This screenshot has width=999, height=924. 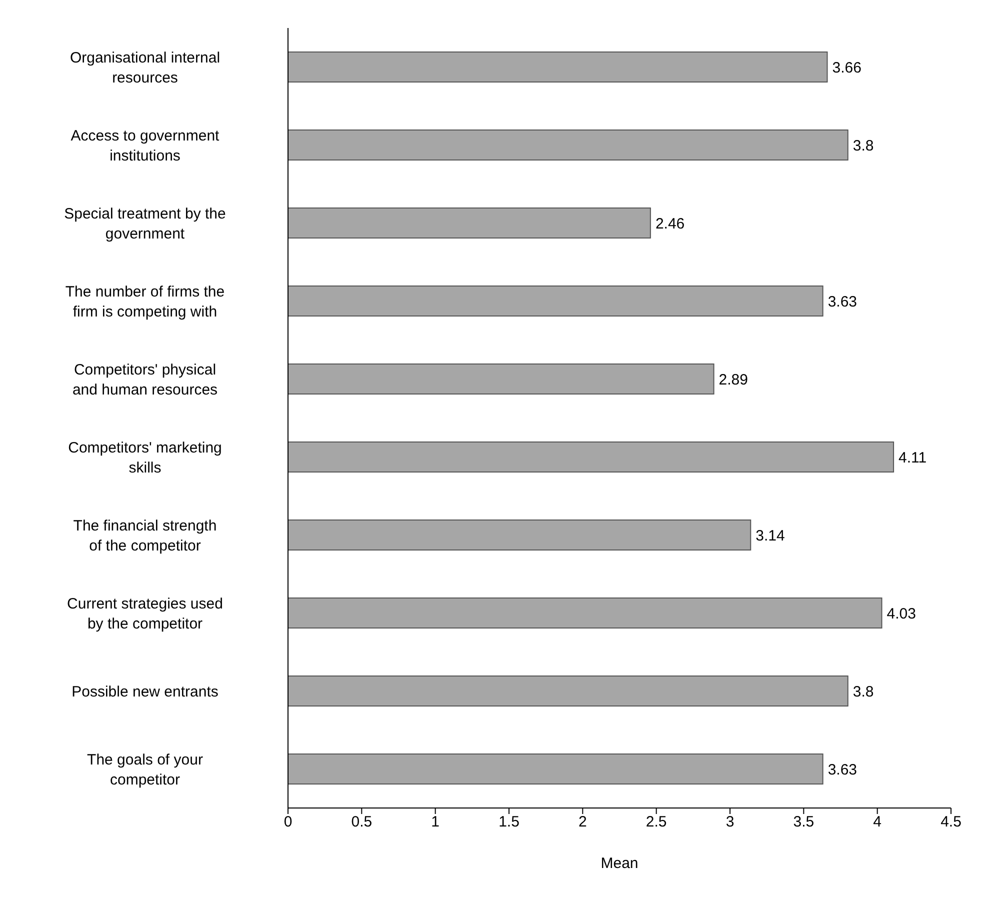 What do you see at coordinates (877, 822) in the screenshot?
I see `x-tick-label: 4` at bounding box center [877, 822].